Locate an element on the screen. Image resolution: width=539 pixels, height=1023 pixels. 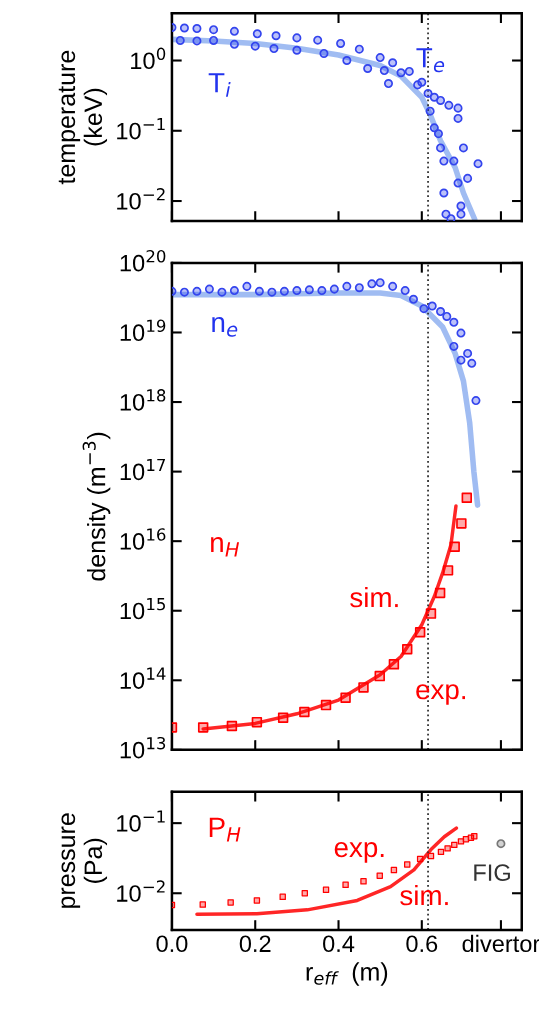
y-tick-label: 10$^{18}$ is located at coordinates (143, 400).